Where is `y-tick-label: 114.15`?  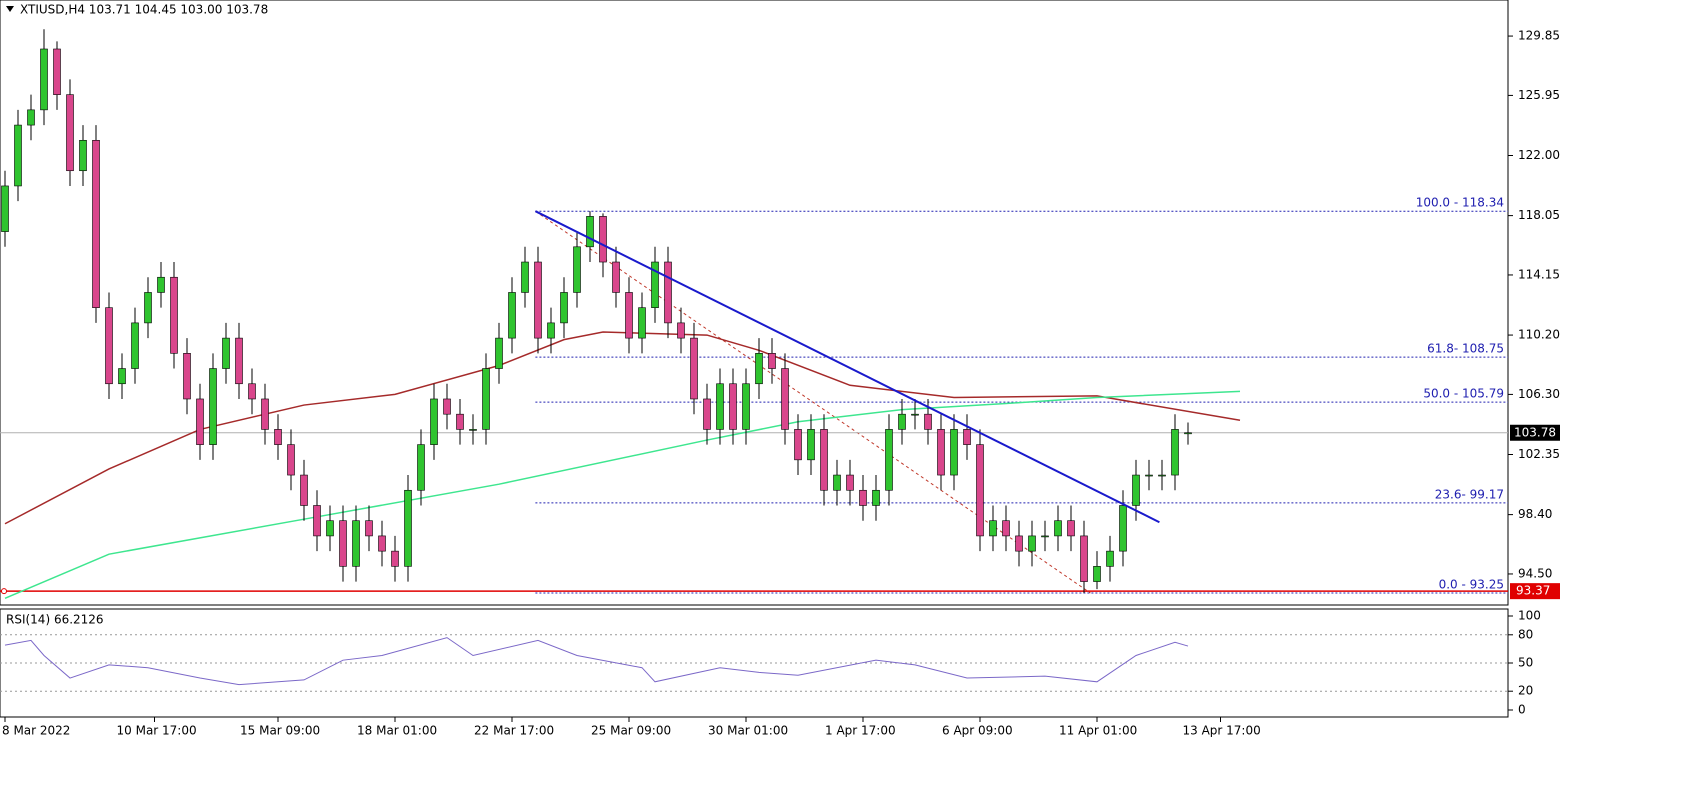 y-tick-label: 114.15 is located at coordinates (1539, 274).